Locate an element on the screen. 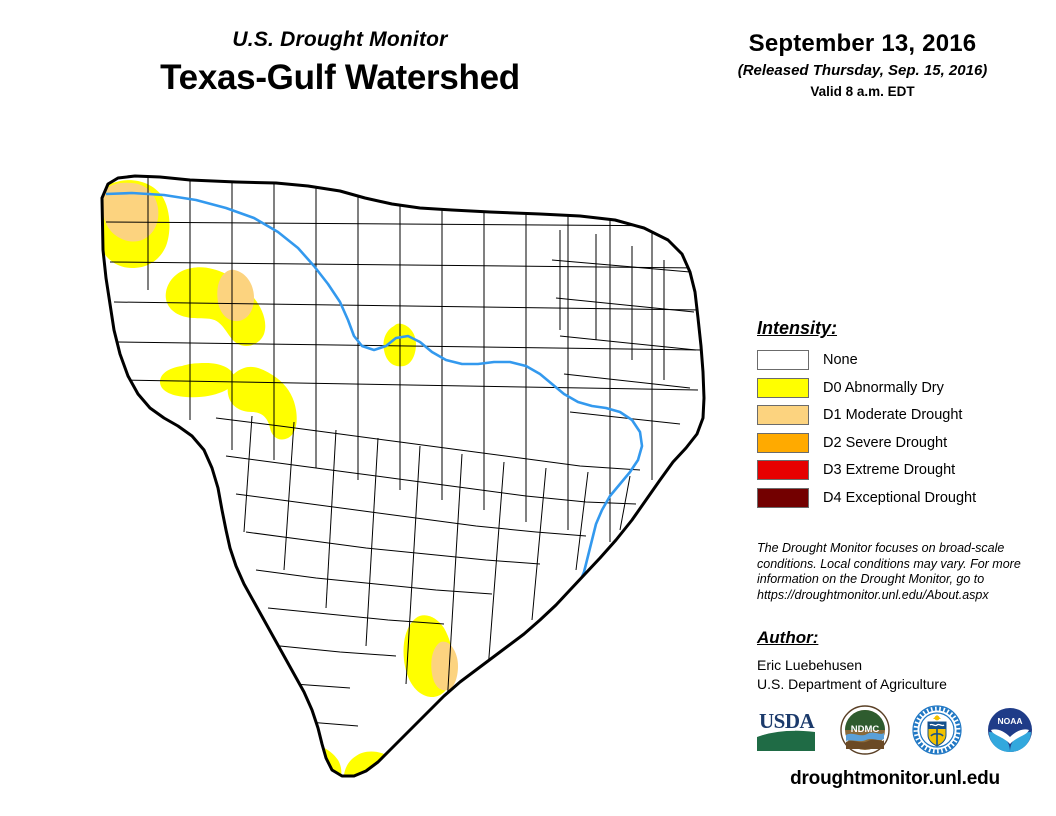 This screenshot has width=1056, height=816. legend-swatch-d0 is located at coordinates (783, 387).